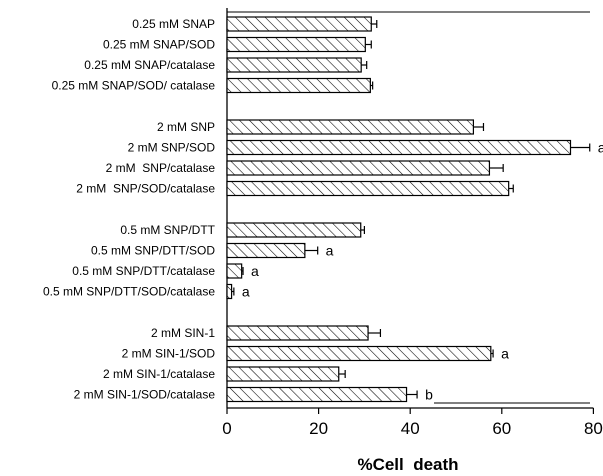  What do you see at coordinates (186, 127) in the screenshot?
I see `category-label: 2 mM SNP` at bounding box center [186, 127].